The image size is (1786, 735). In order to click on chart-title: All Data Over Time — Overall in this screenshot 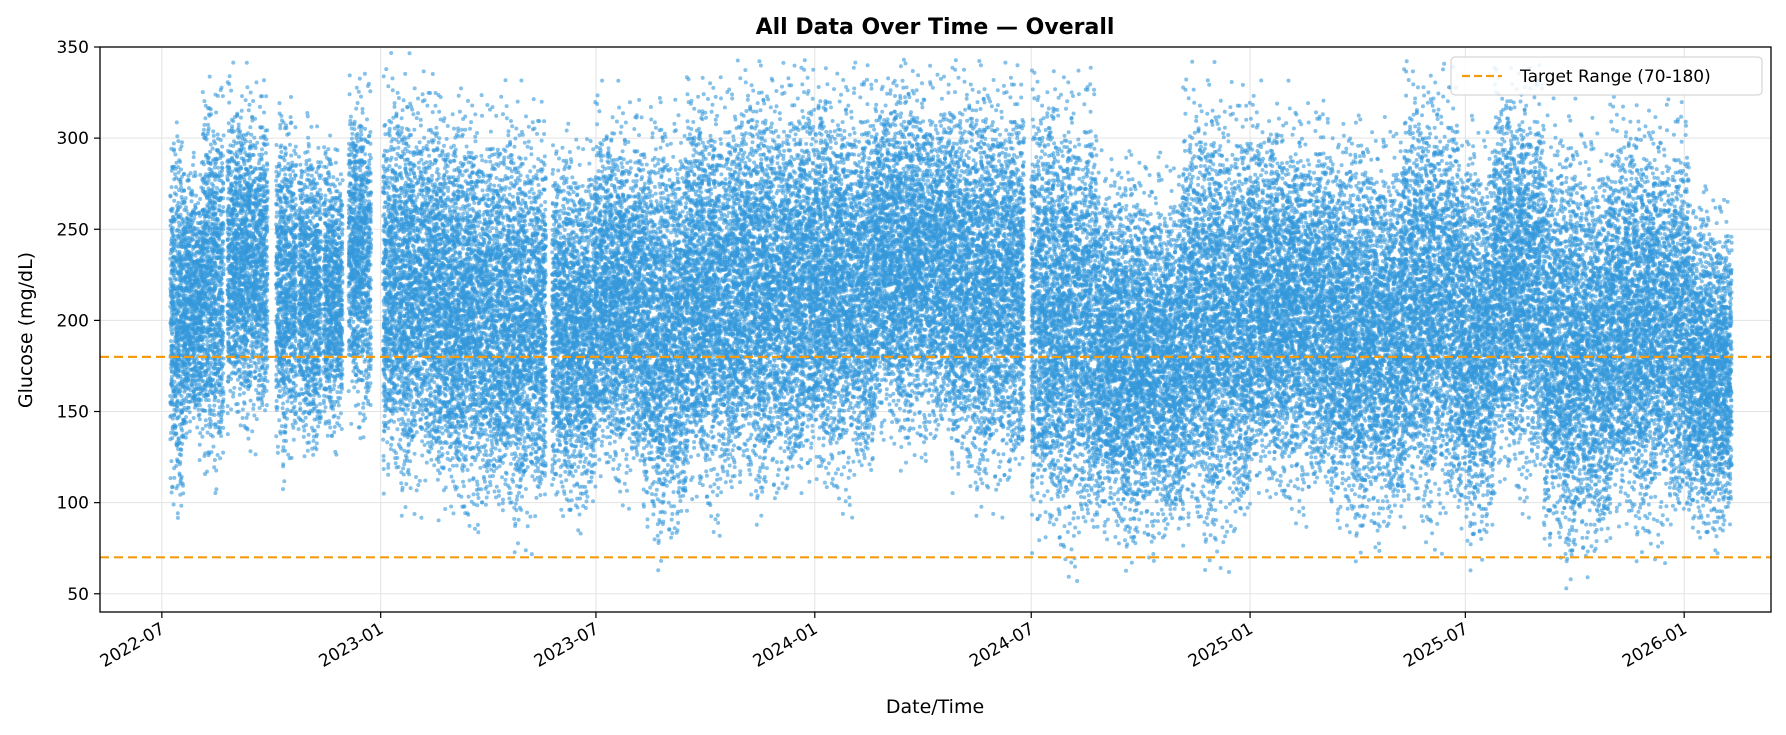, I will do `click(935, 27)`.